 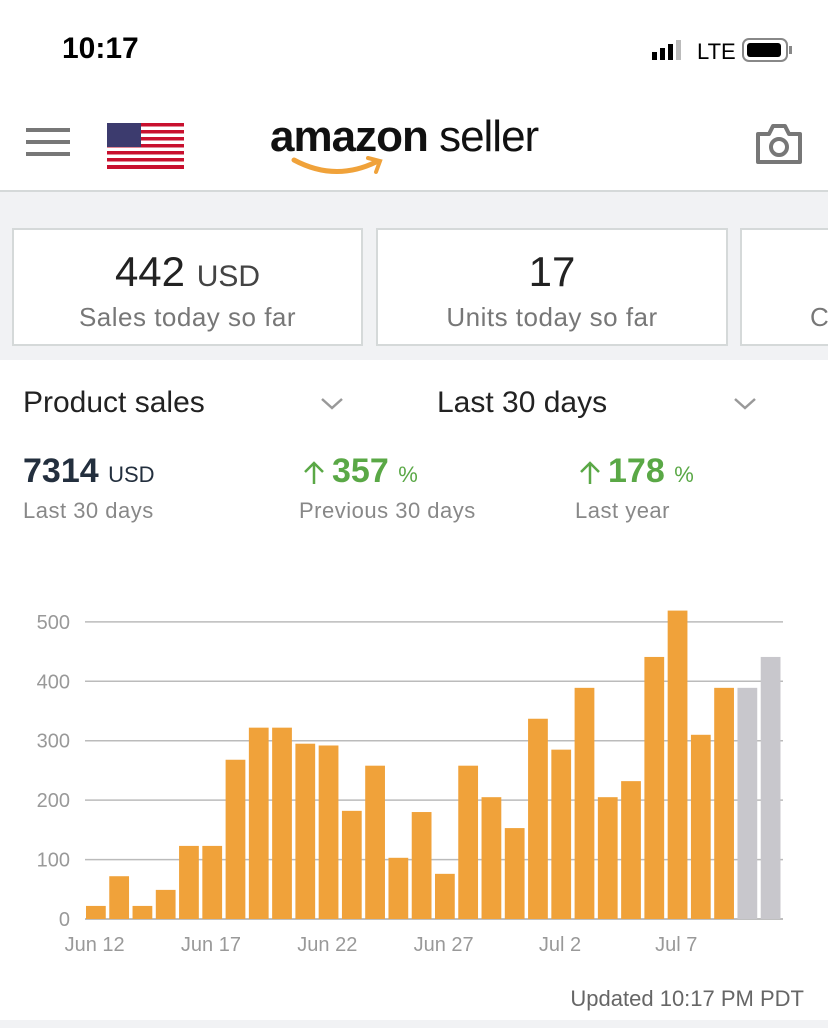 I want to click on y-tick-label: 300, so click(x=53, y=742).